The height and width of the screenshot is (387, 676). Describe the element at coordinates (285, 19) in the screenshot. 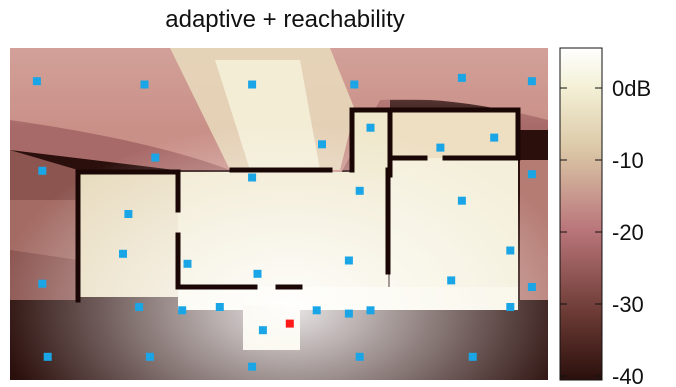

I see `chart-title: adaptive + reachability` at that location.